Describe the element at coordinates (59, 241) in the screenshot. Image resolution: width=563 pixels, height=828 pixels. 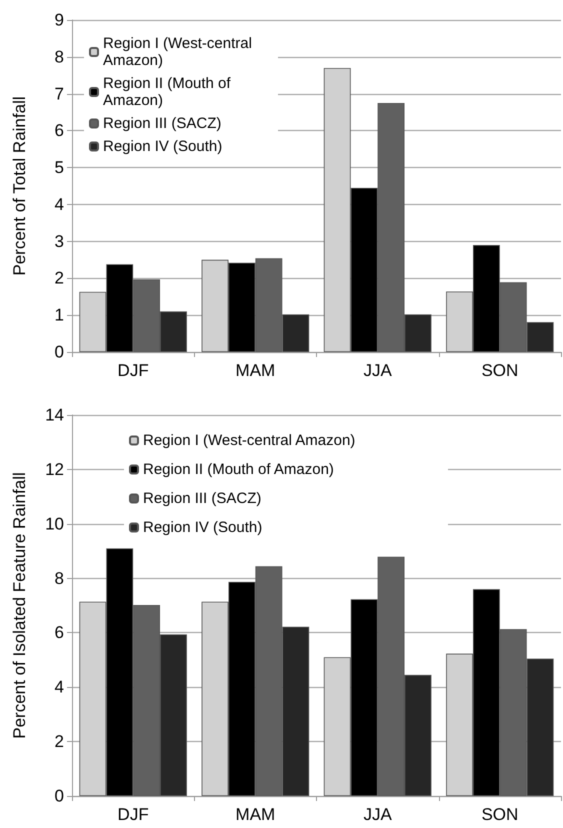
I see `y-tick-label: 3` at that location.